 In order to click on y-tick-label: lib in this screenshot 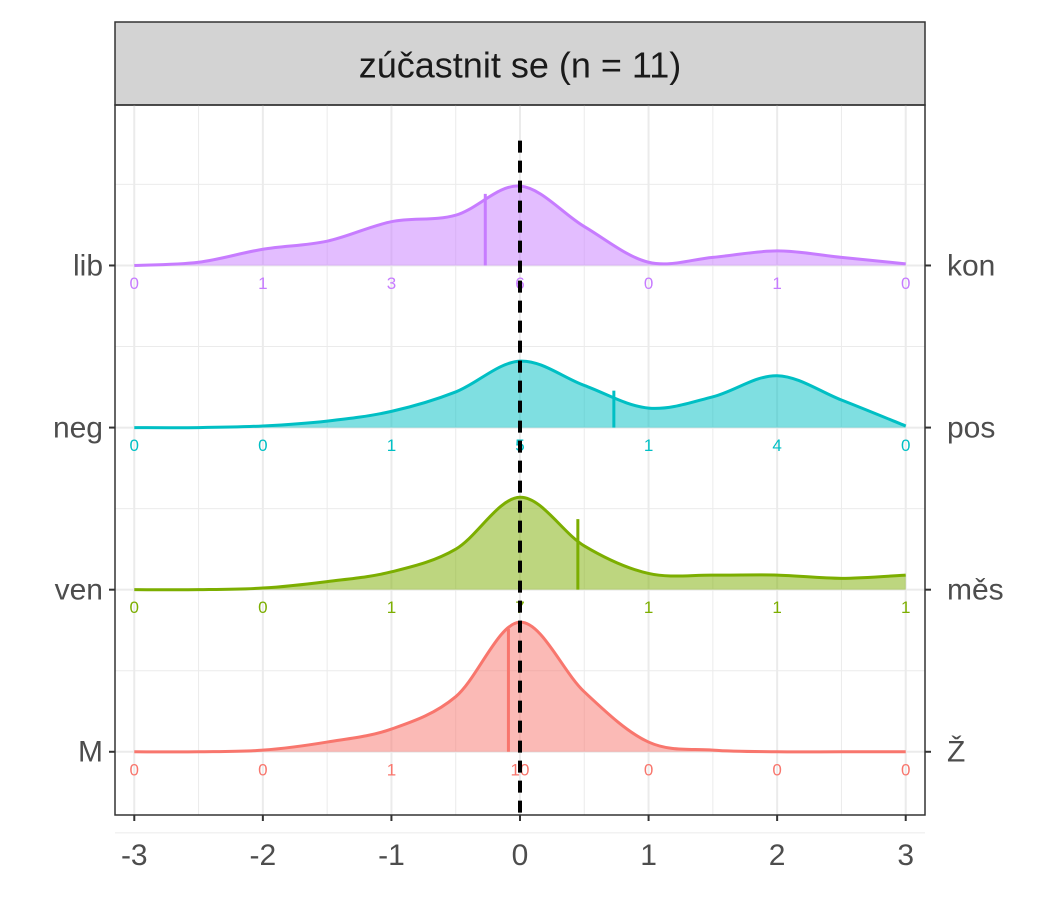, I will do `click(88, 265)`.